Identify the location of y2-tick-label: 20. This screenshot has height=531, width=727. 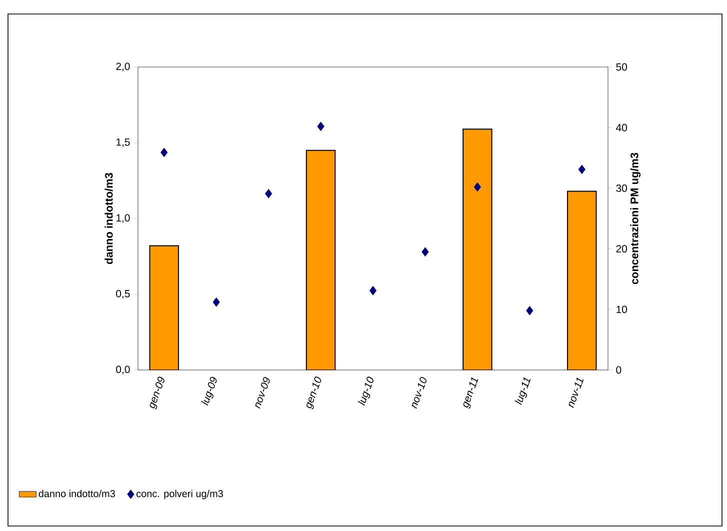
(621, 249).